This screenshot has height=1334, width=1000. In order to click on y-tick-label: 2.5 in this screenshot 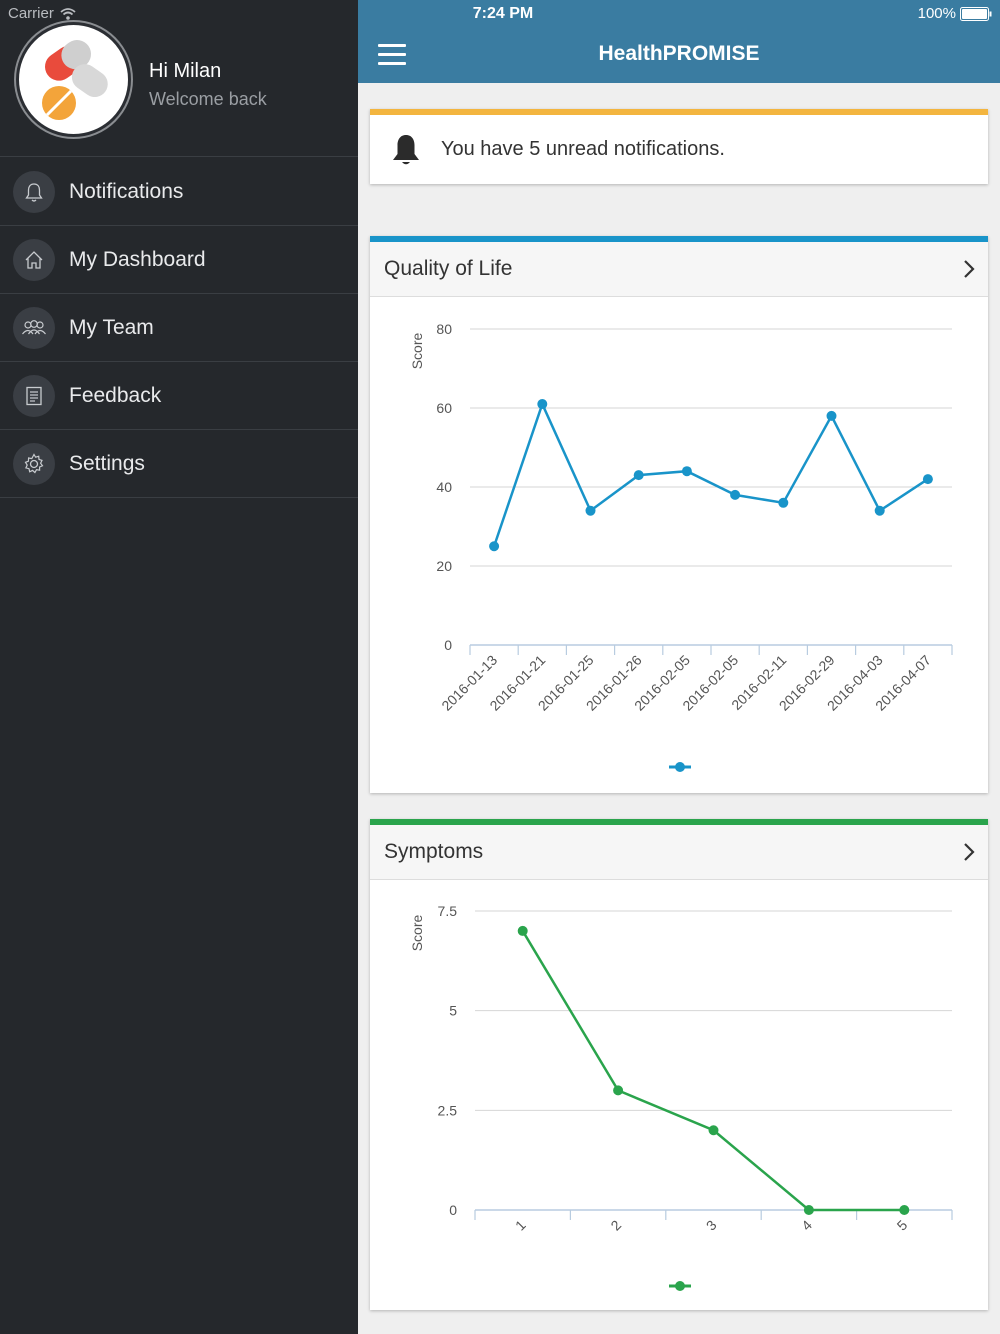, I will do `click(448, 1110)`.